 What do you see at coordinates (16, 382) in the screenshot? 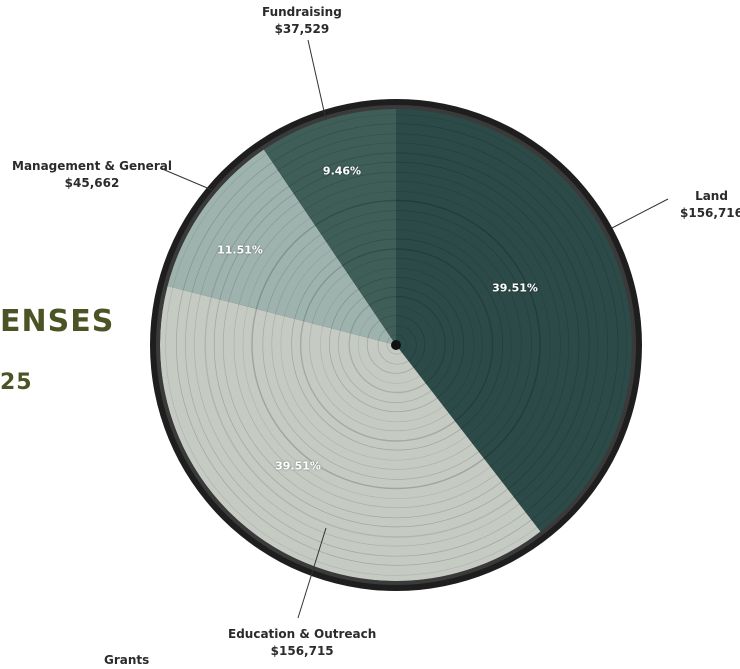
I see `heading-line-2: 25` at bounding box center [16, 382].